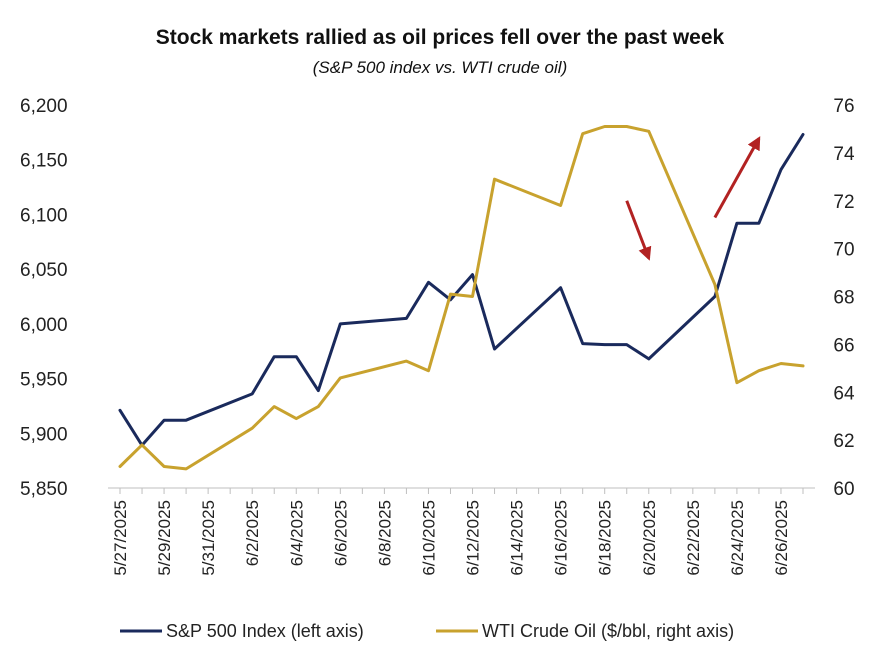  What do you see at coordinates (843, 489) in the screenshot?
I see `y-right-tick-label: 60` at bounding box center [843, 489].